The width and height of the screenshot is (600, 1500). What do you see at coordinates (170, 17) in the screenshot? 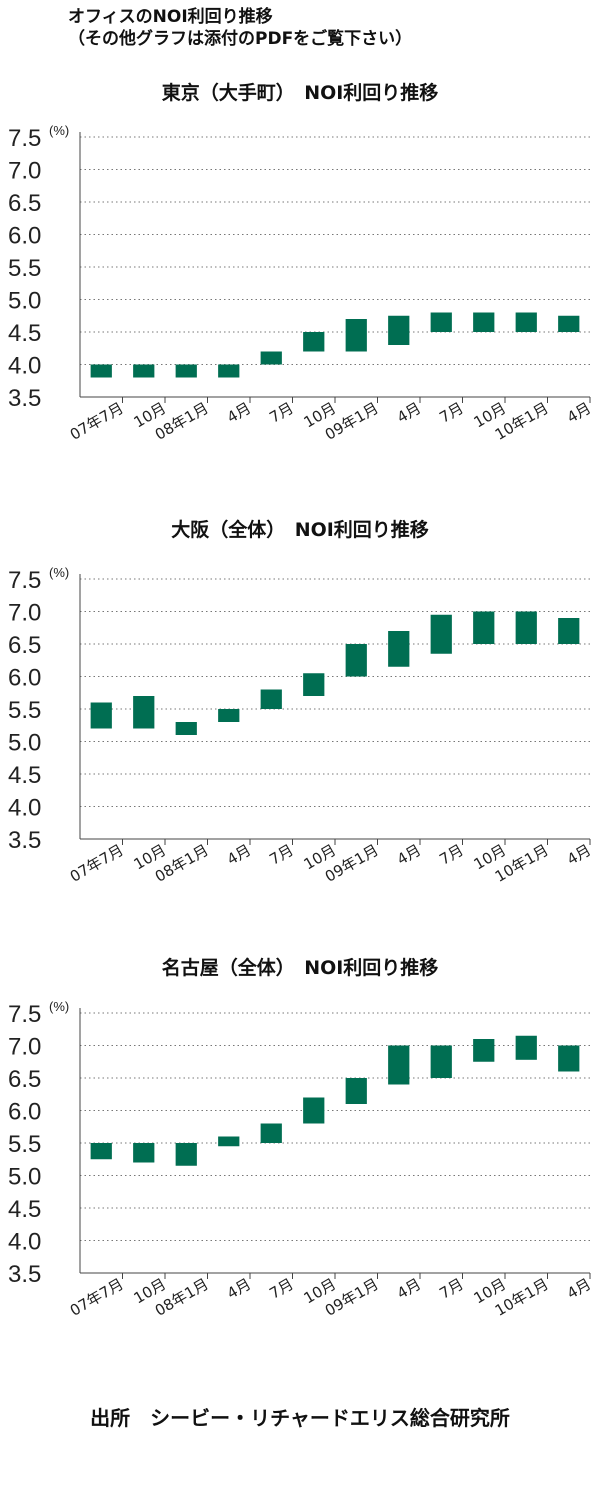
I see `header-title: オフィスのNOI利回り推移` at bounding box center [170, 17].